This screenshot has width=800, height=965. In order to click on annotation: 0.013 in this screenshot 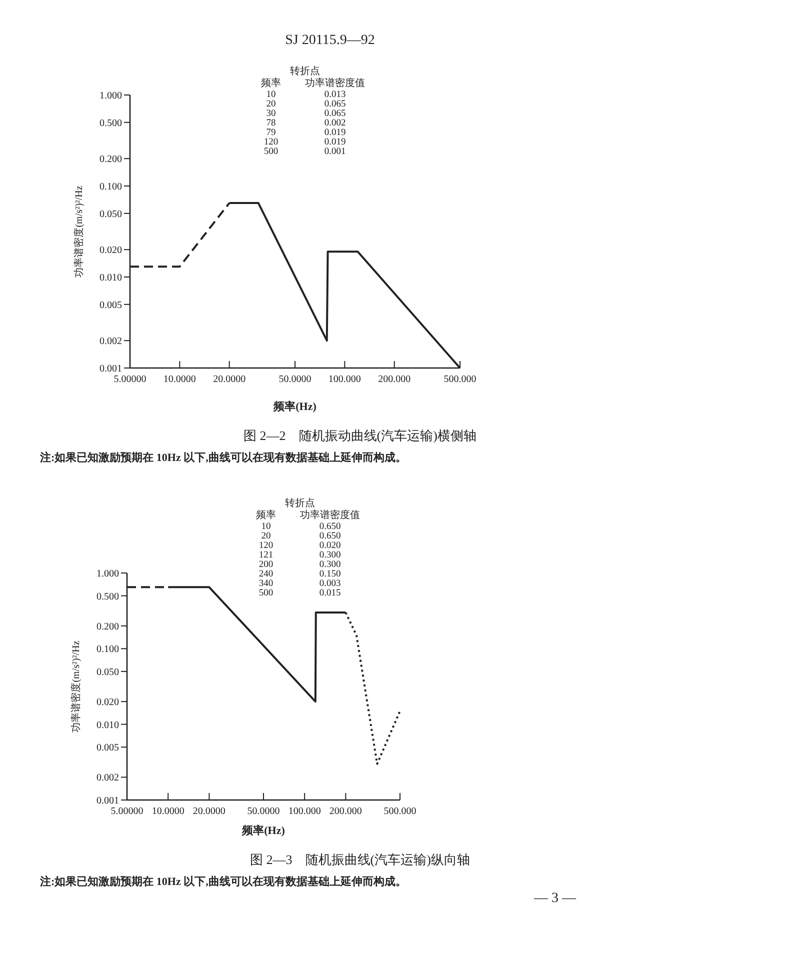, I will do `click(335, 95)`.